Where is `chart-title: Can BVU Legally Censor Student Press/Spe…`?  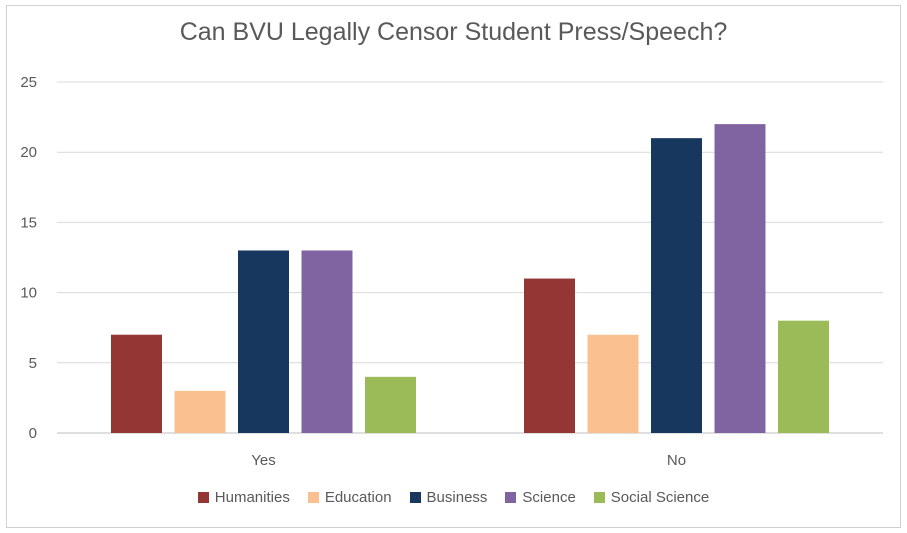 chart-title: Can BVU Legally Censor Student Press/Spe… is located at coordinates (453, 32).